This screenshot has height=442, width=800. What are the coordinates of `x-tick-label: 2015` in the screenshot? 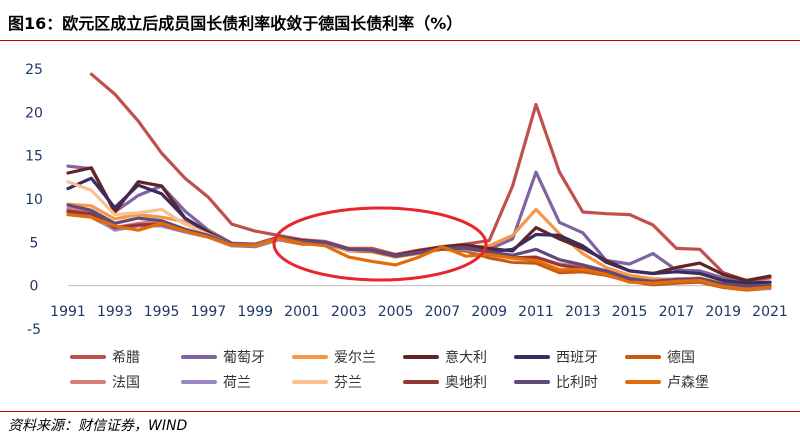 It's located at (630, 312).